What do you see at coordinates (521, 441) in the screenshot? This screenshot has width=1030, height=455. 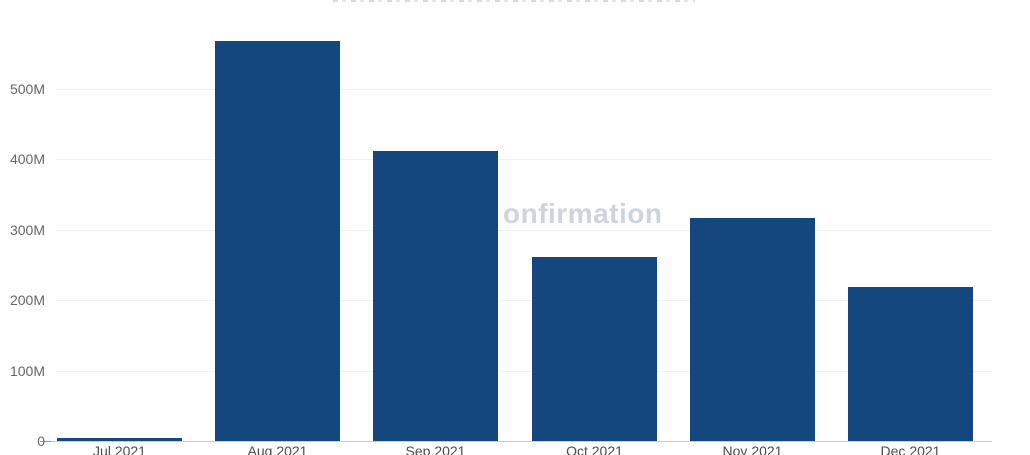 I see `x-axis-line` at bounding box center [521, 441].